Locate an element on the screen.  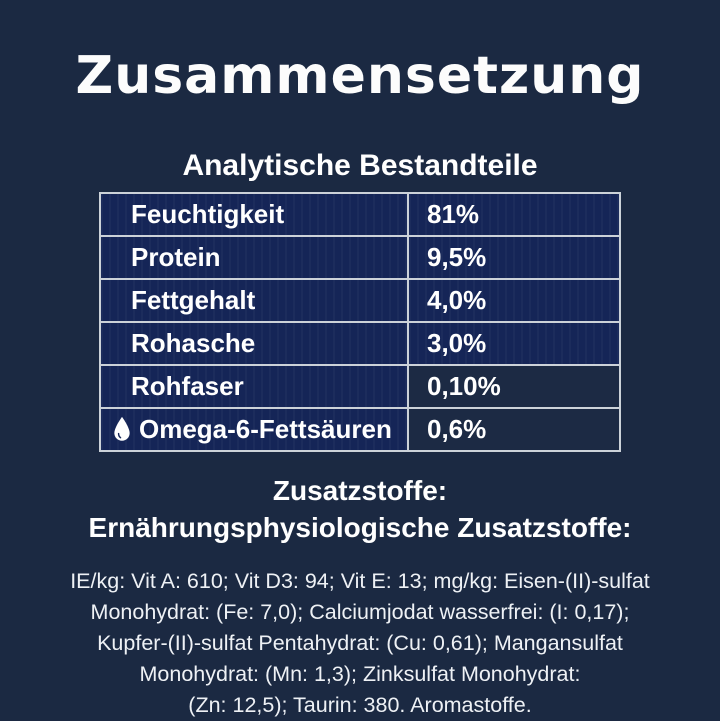
table-row: Protein 9,5% is located at coordinates (360, 258).